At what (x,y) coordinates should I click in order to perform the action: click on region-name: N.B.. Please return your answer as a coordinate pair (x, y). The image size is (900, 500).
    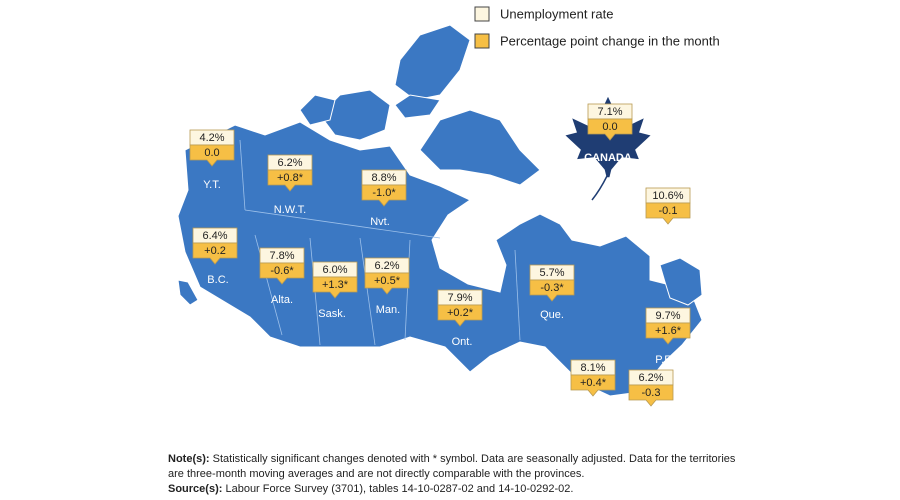
    Looking at the image, I should click on (592, 410).